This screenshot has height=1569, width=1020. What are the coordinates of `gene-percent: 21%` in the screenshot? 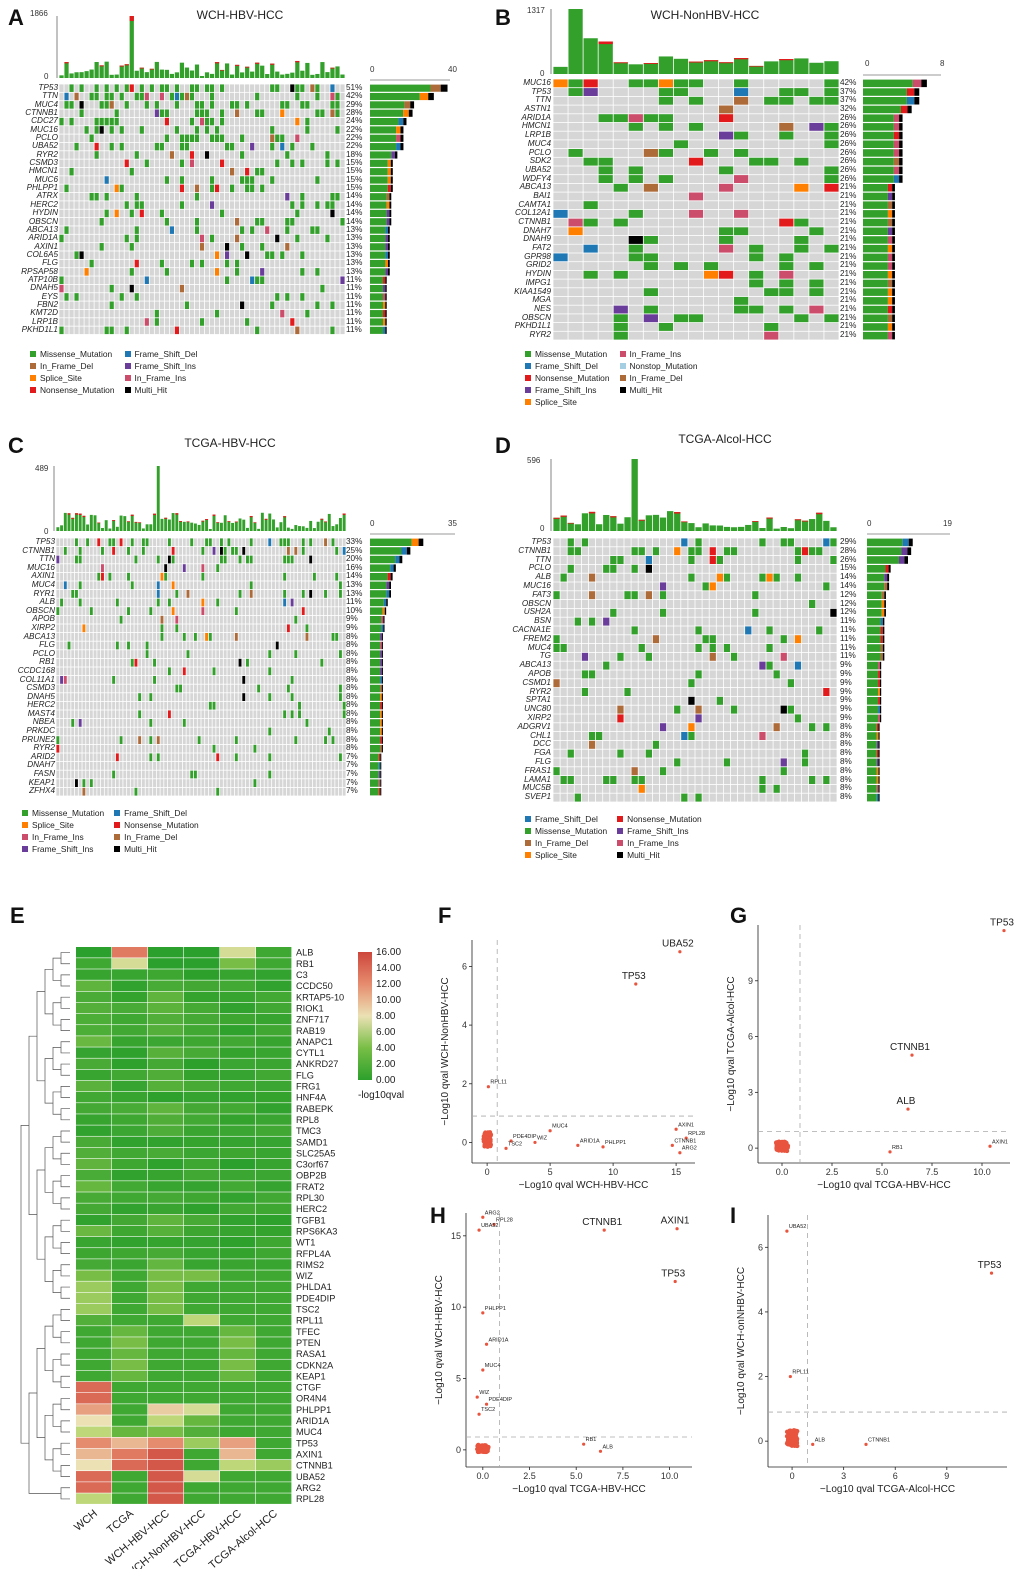 It's located at (848, 256).